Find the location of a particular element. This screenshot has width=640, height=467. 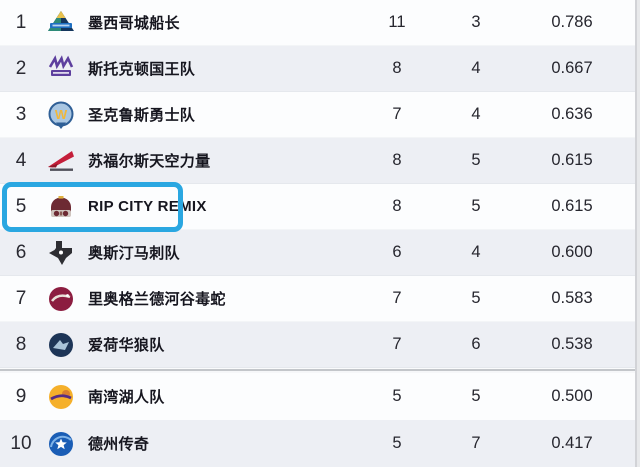

rank-cell: 10 is located at coordinates (21, 443).